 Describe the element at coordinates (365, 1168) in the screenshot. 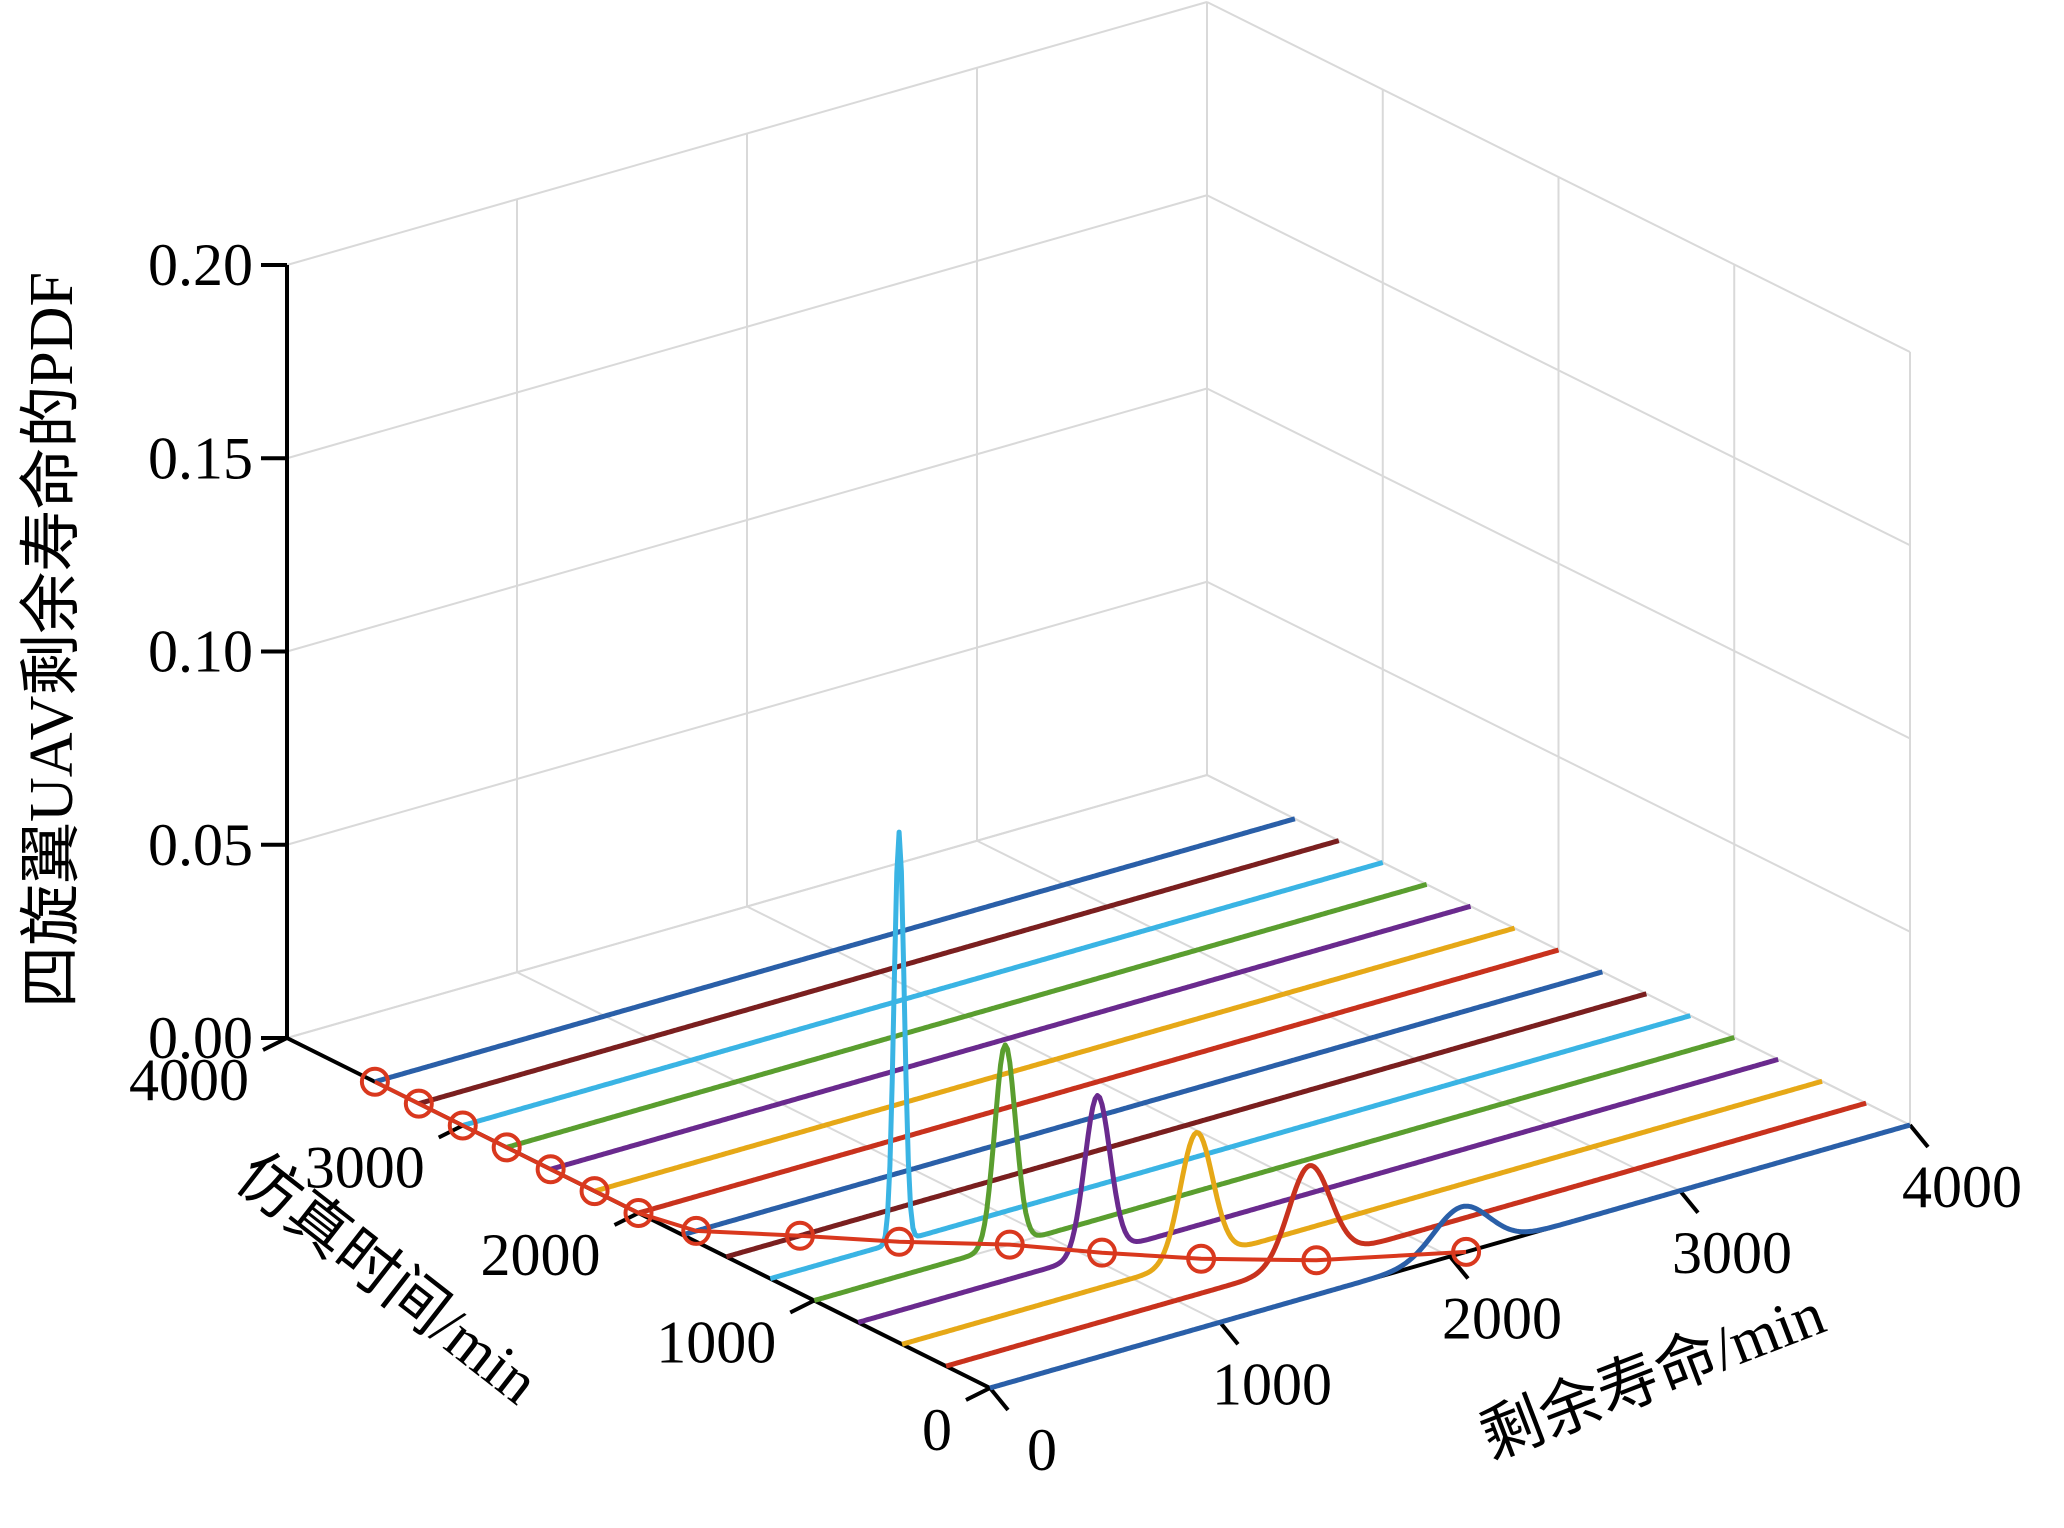

I see `y-tick-label: 3000` at that location.